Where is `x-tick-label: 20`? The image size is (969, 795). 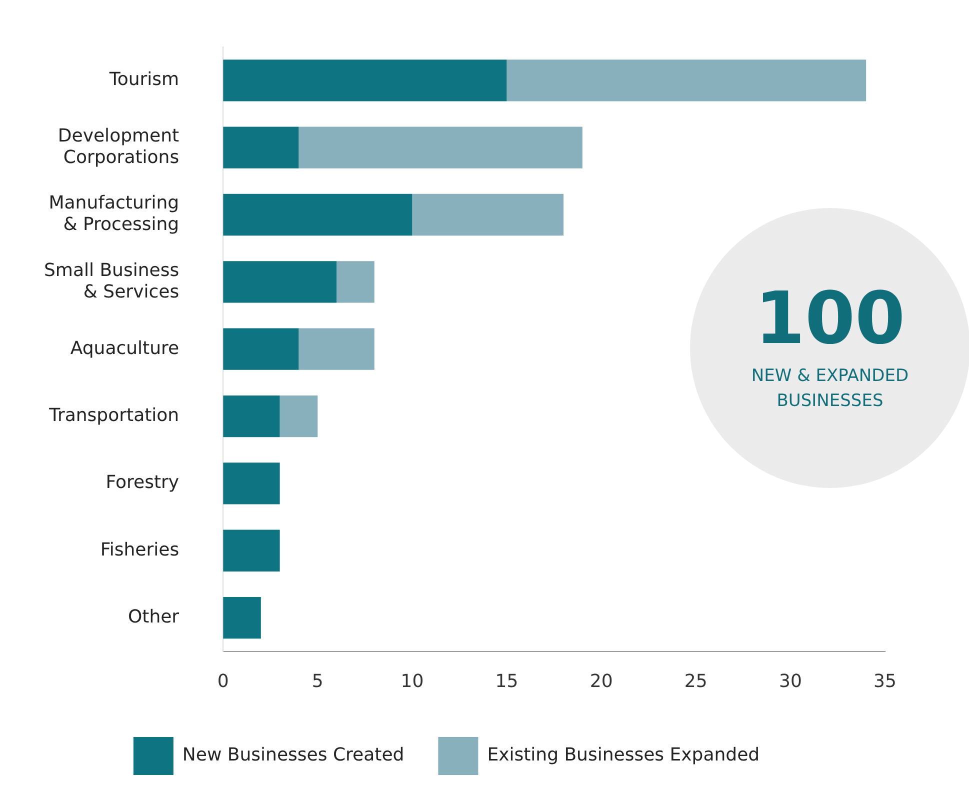 x-tick-label: 20 is located at coordinates (601, 681).